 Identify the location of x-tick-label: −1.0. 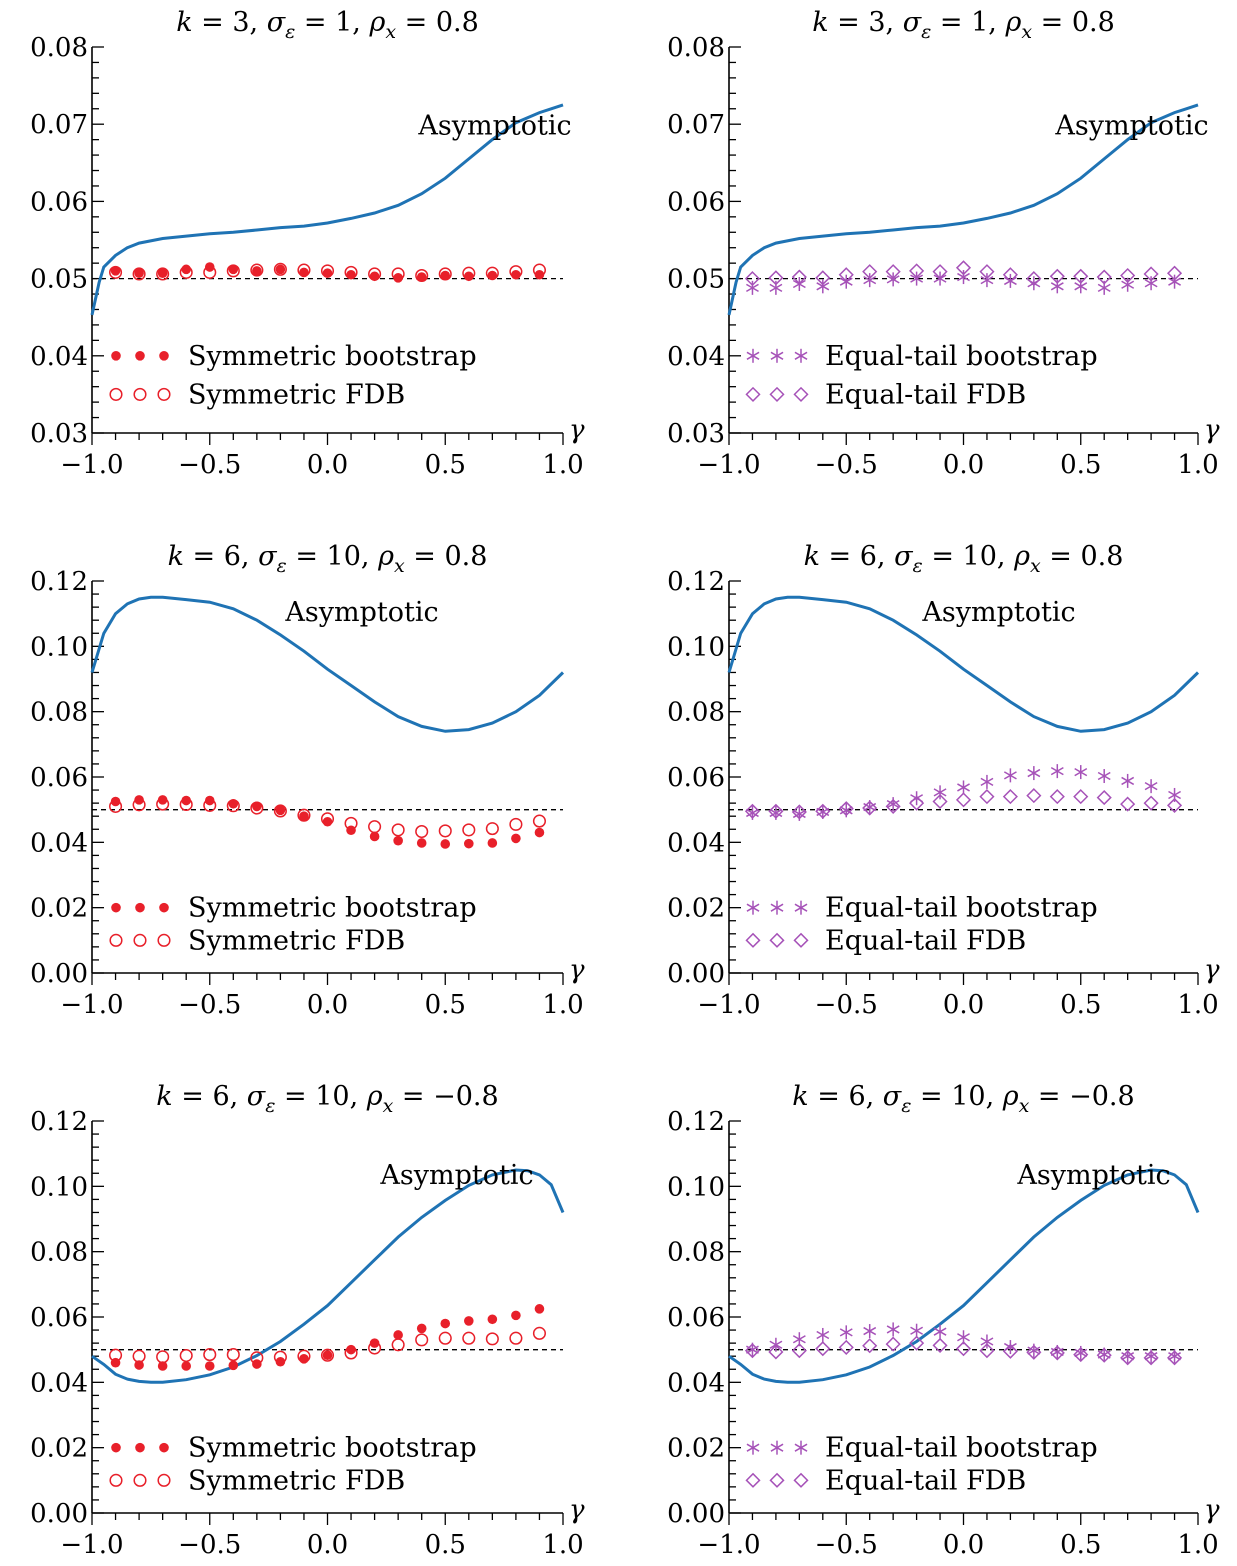
(91, 465).